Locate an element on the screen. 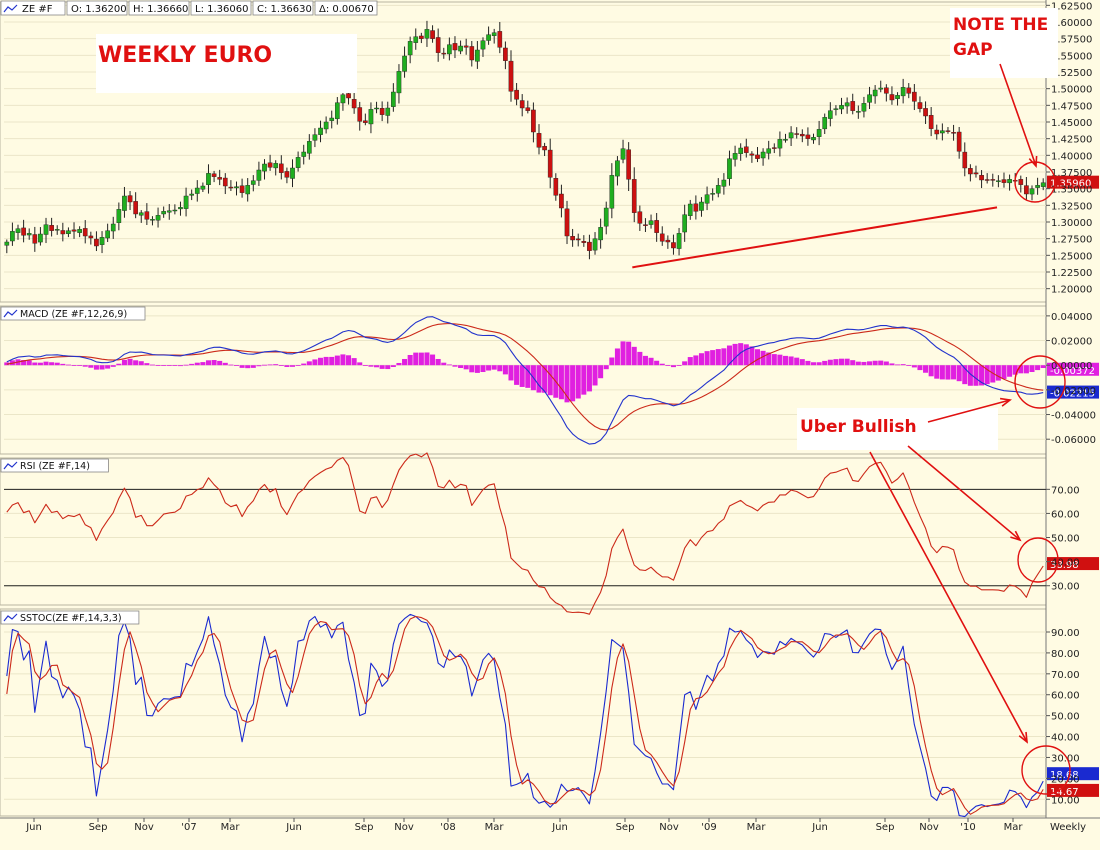  stochastic-arrow is located at coordinates (948, 597).